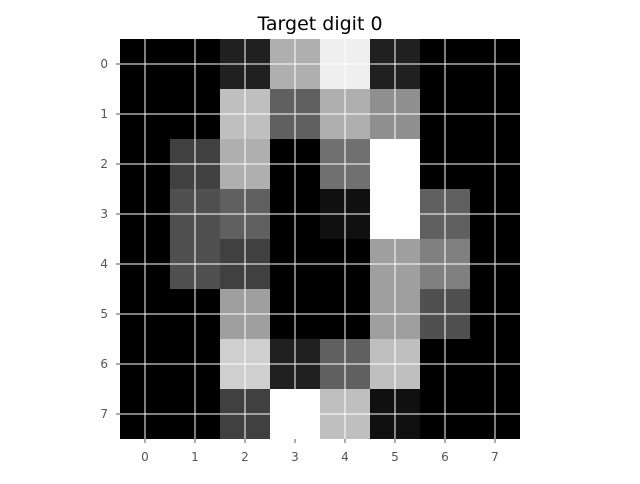  Describe the element at coordinates (245, 457) in the screenshot. I see `x-tick-label: 2` at that location.